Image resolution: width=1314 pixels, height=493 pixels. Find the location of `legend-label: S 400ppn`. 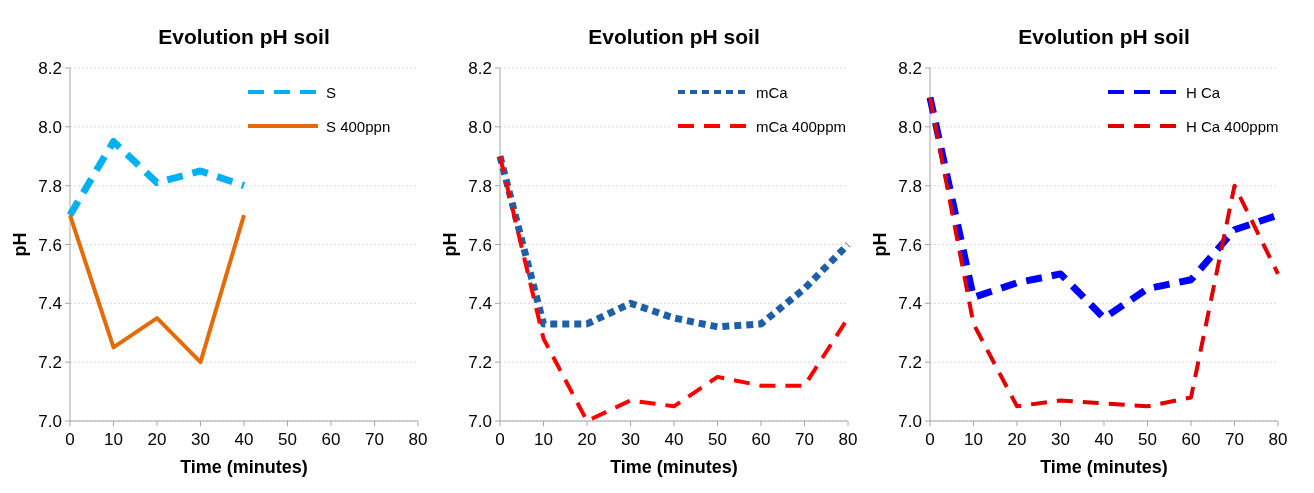

legend-label: S 400ppn is located at coordinates (358, 126).